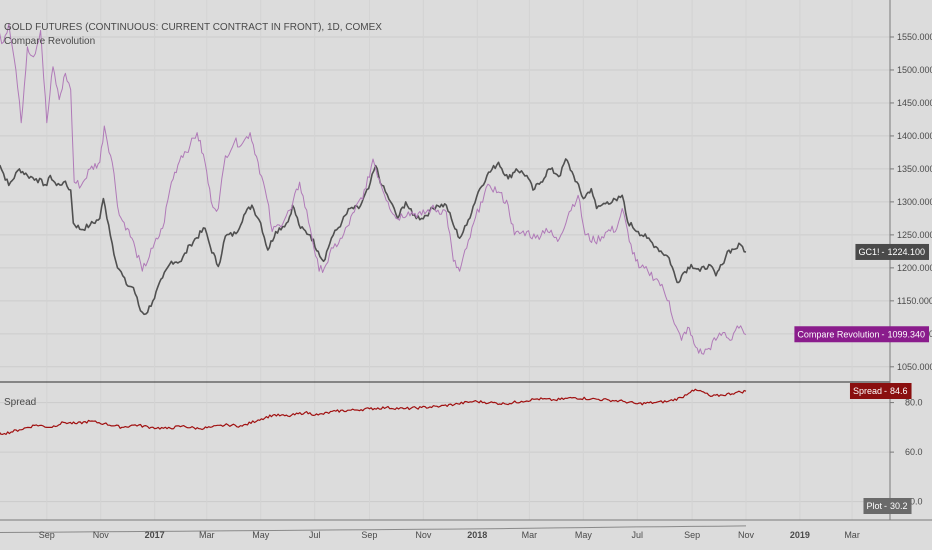 This screenshot has width=932, height=550. What do you see at coordinates (914, 70) in the screenshot?
I see `price-tick-label: 1500.000` at bounding box center [914, 70].